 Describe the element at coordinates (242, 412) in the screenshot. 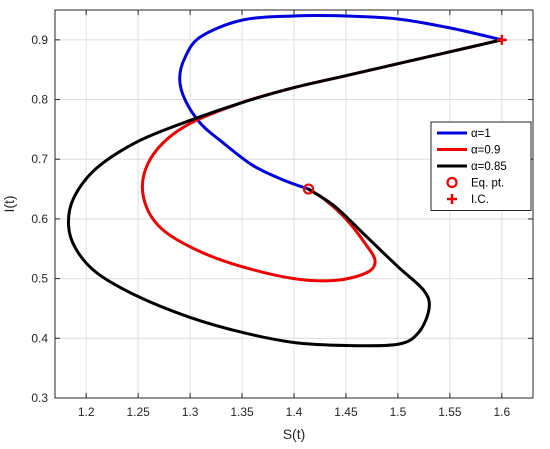

I see `x-tick-label: 1.35` at that location.